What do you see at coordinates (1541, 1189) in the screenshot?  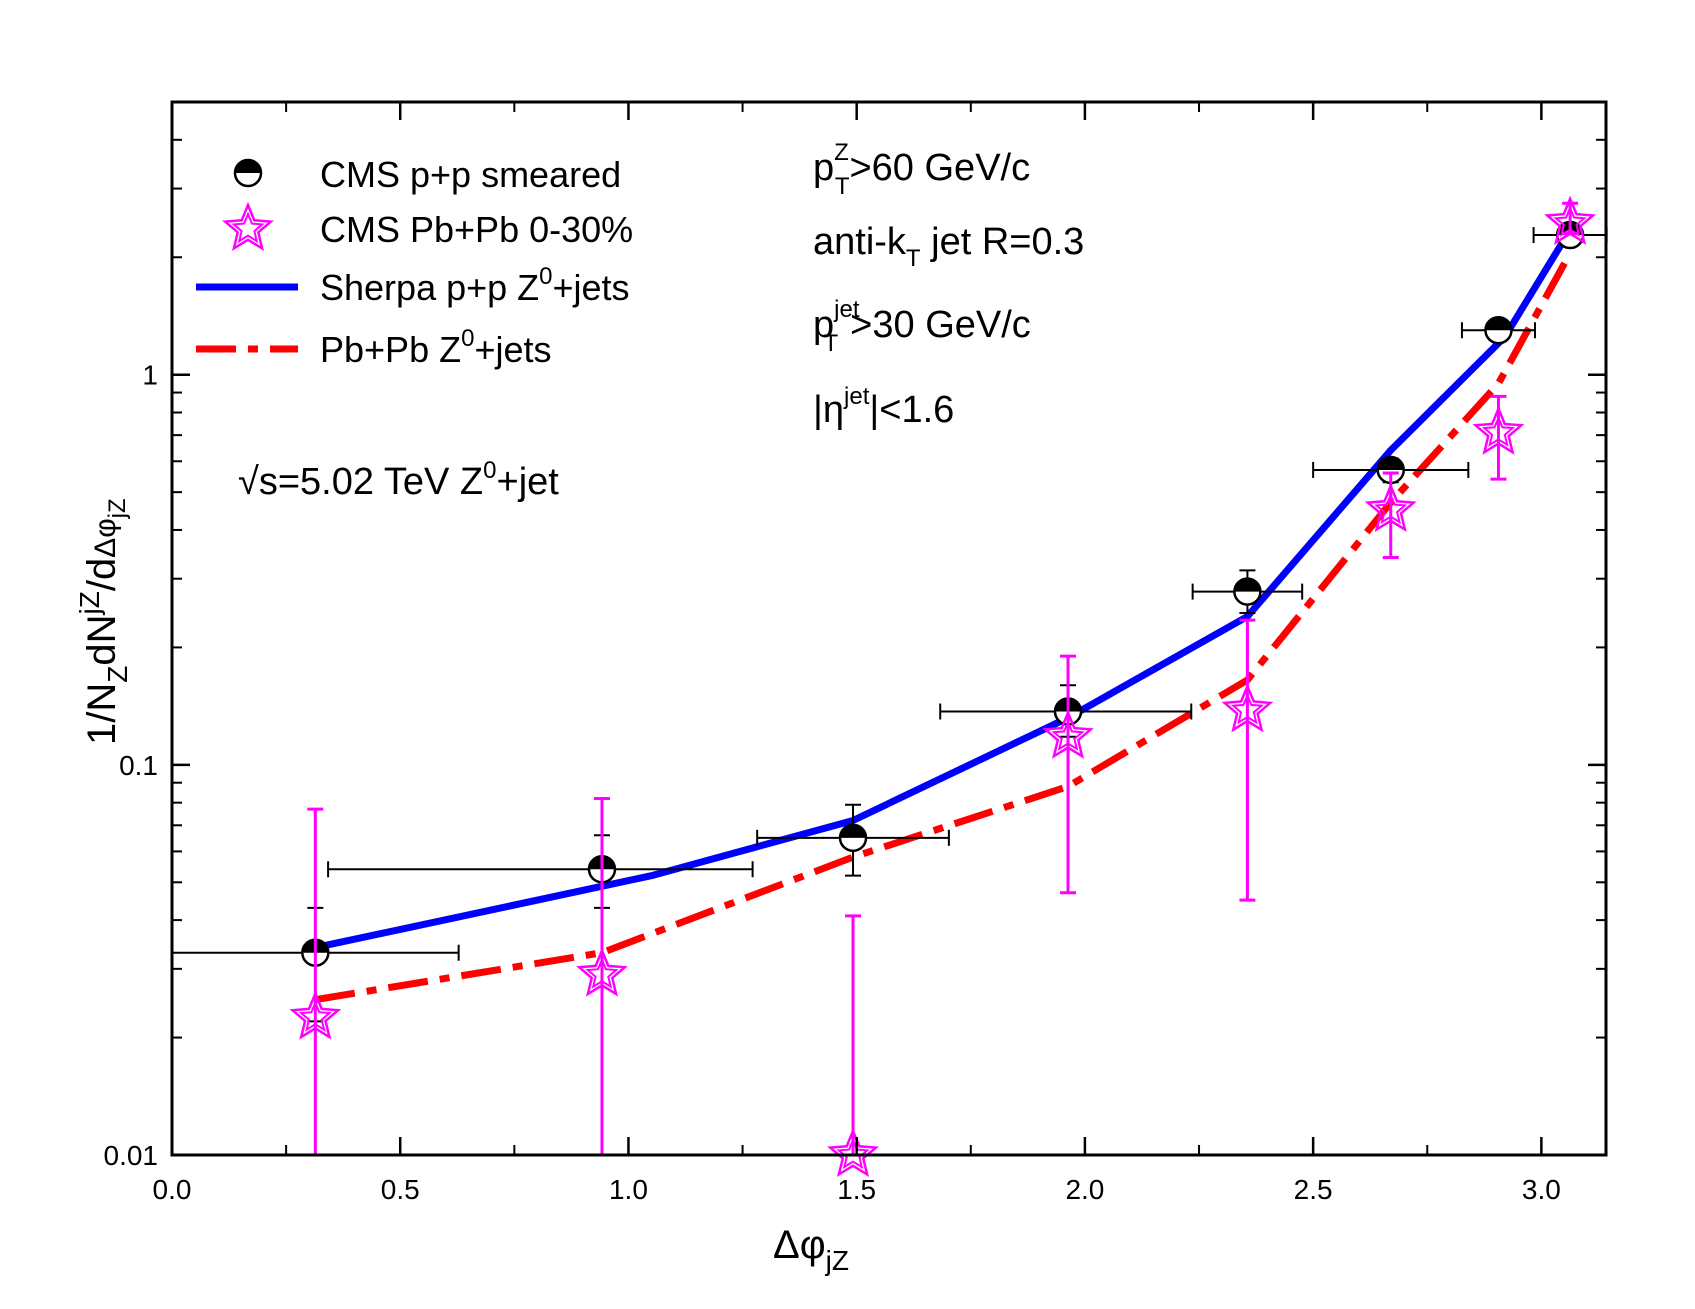 I see `x-tick-label: 3.0` at bounding box center [1541, 1189].